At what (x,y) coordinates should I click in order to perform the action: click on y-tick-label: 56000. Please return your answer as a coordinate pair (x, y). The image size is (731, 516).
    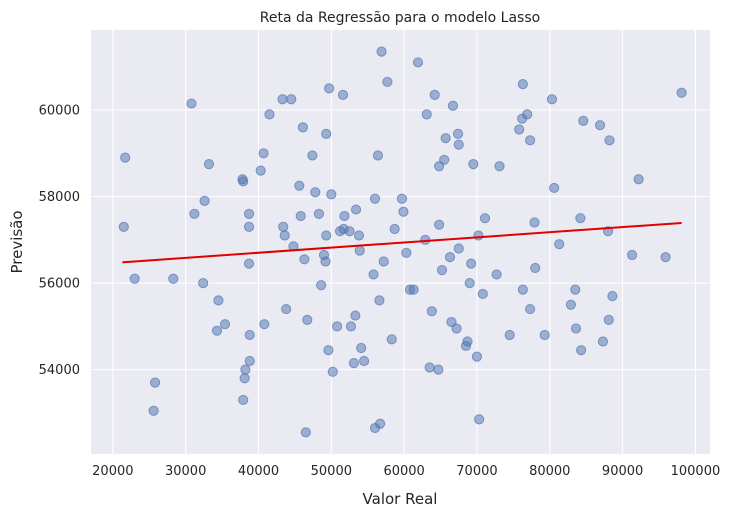
    Looking at the image, I should click on (59, 284).